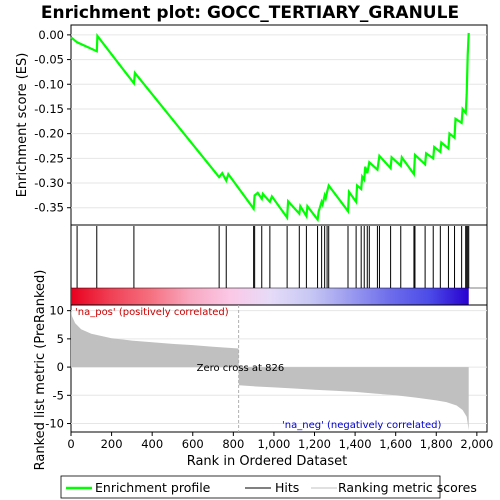  What do you see at coordinates (395, 444) in the screenshot?
I see `x-tick-label: 1,600` at bounding box center [395, 444].